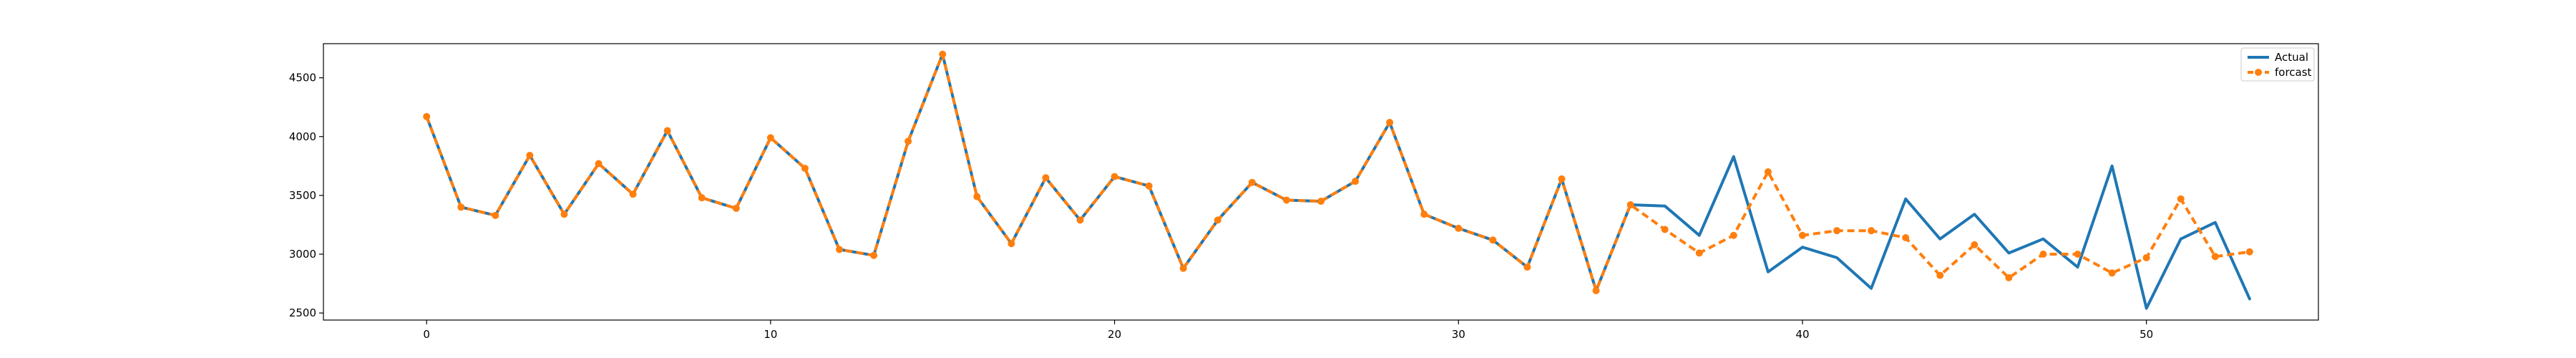 The height and width of the screenshot is (358, 2576). What do you see at coordinates (302, 136) in the screenshot?
I see `y-tick-label: 4000` at bounding box center [302, 136].